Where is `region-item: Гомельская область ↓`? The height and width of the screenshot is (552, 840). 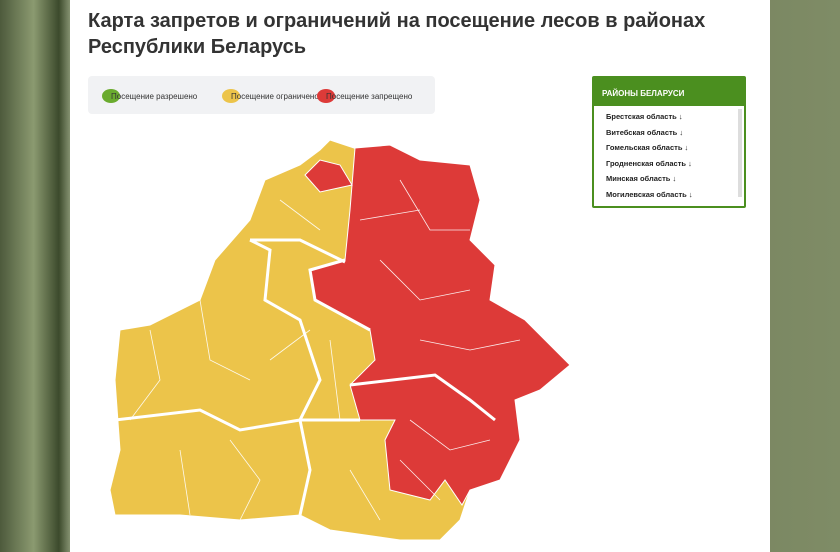
region-item: Гомельская область ↓ is located at coordinates (647, 147).